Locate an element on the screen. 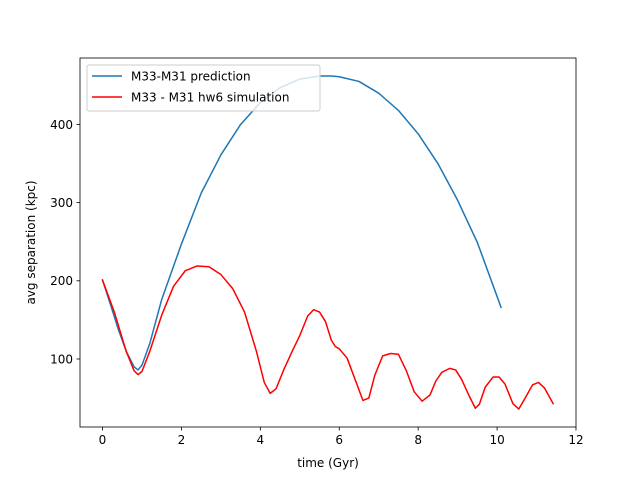  y-tick-label: 200 is located at coordinates (61, 281).